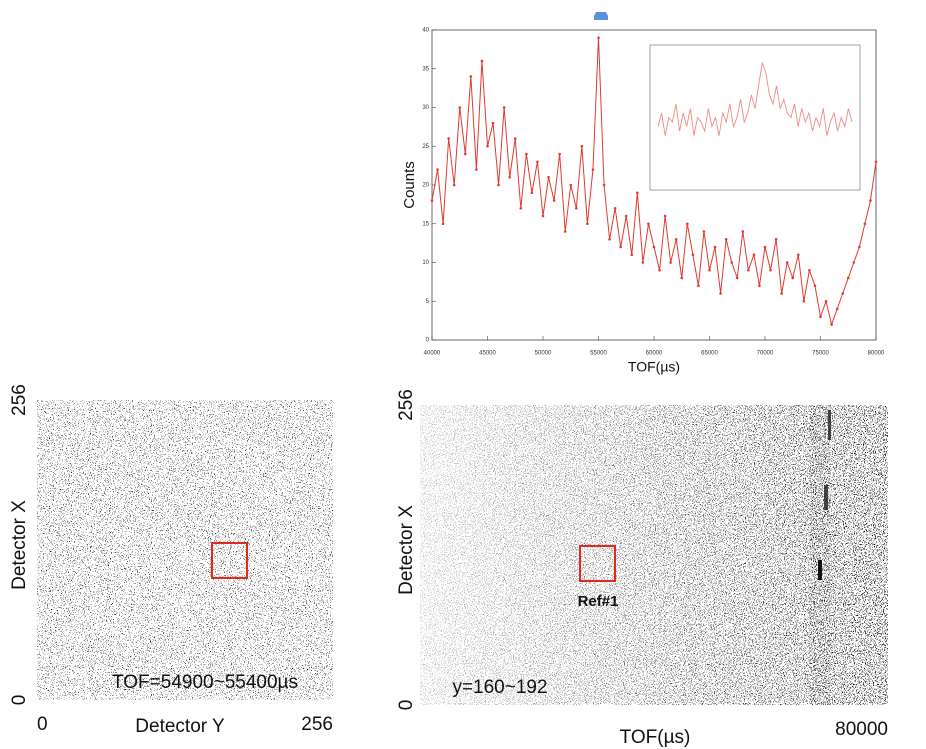  Describe the element at coordinates (425, 108) in the screenshot. I see `y-tick-label: 30` at that location.